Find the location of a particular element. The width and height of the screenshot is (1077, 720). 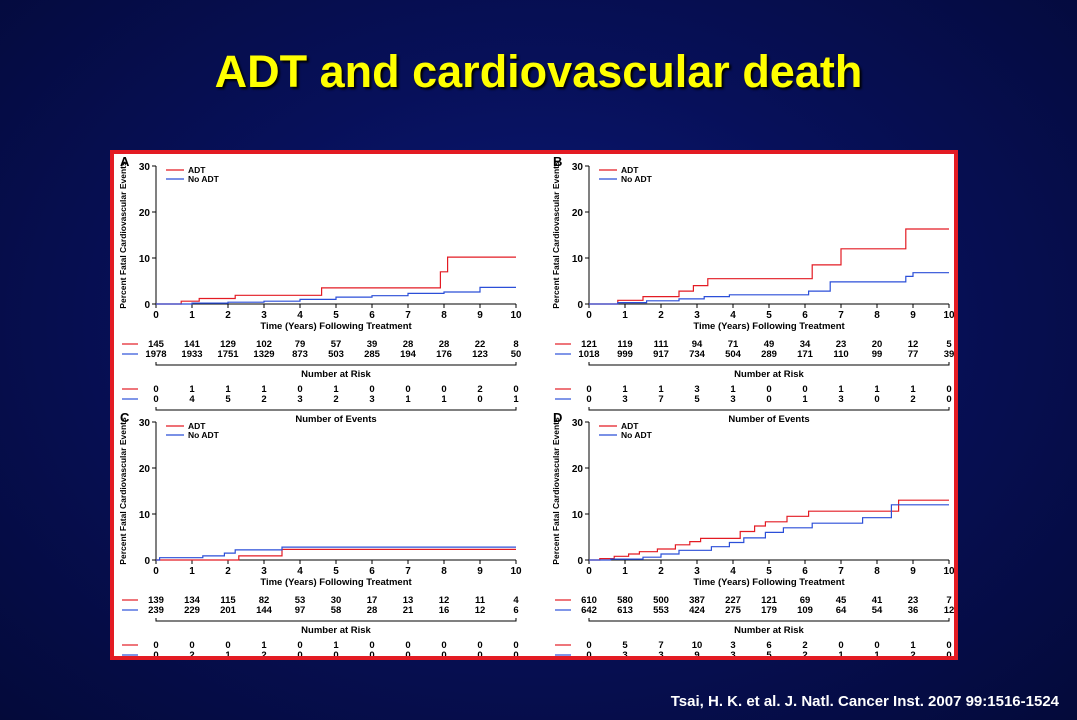

panel-b-risk-value: 734 is located at coordinates (697, 354).